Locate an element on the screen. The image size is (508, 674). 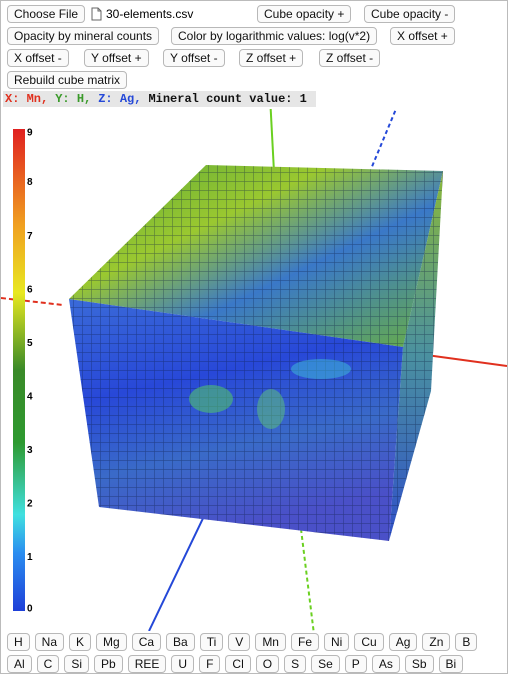
colorbar-tick-label: 0 is located at coordinates (30, 609).